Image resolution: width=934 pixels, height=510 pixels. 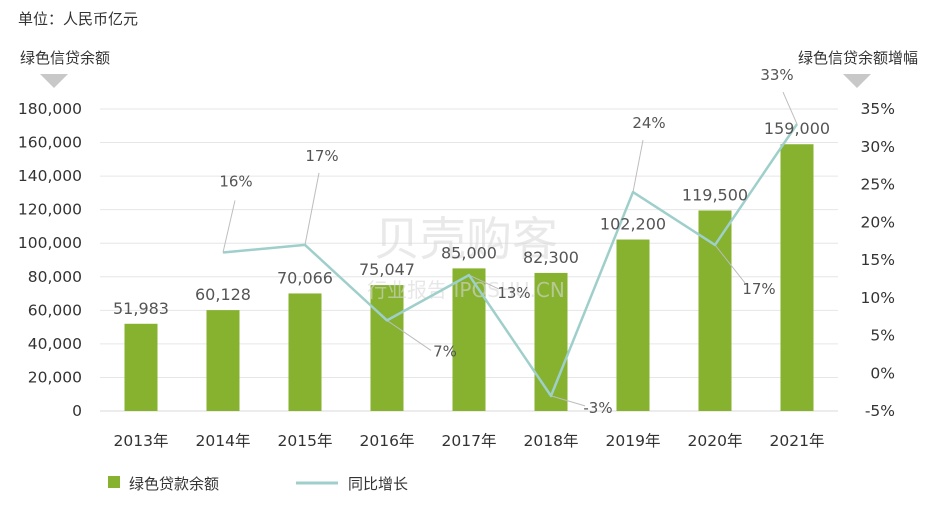 I want to click on growth-value-label: 33%, so click(x=776, y=75).